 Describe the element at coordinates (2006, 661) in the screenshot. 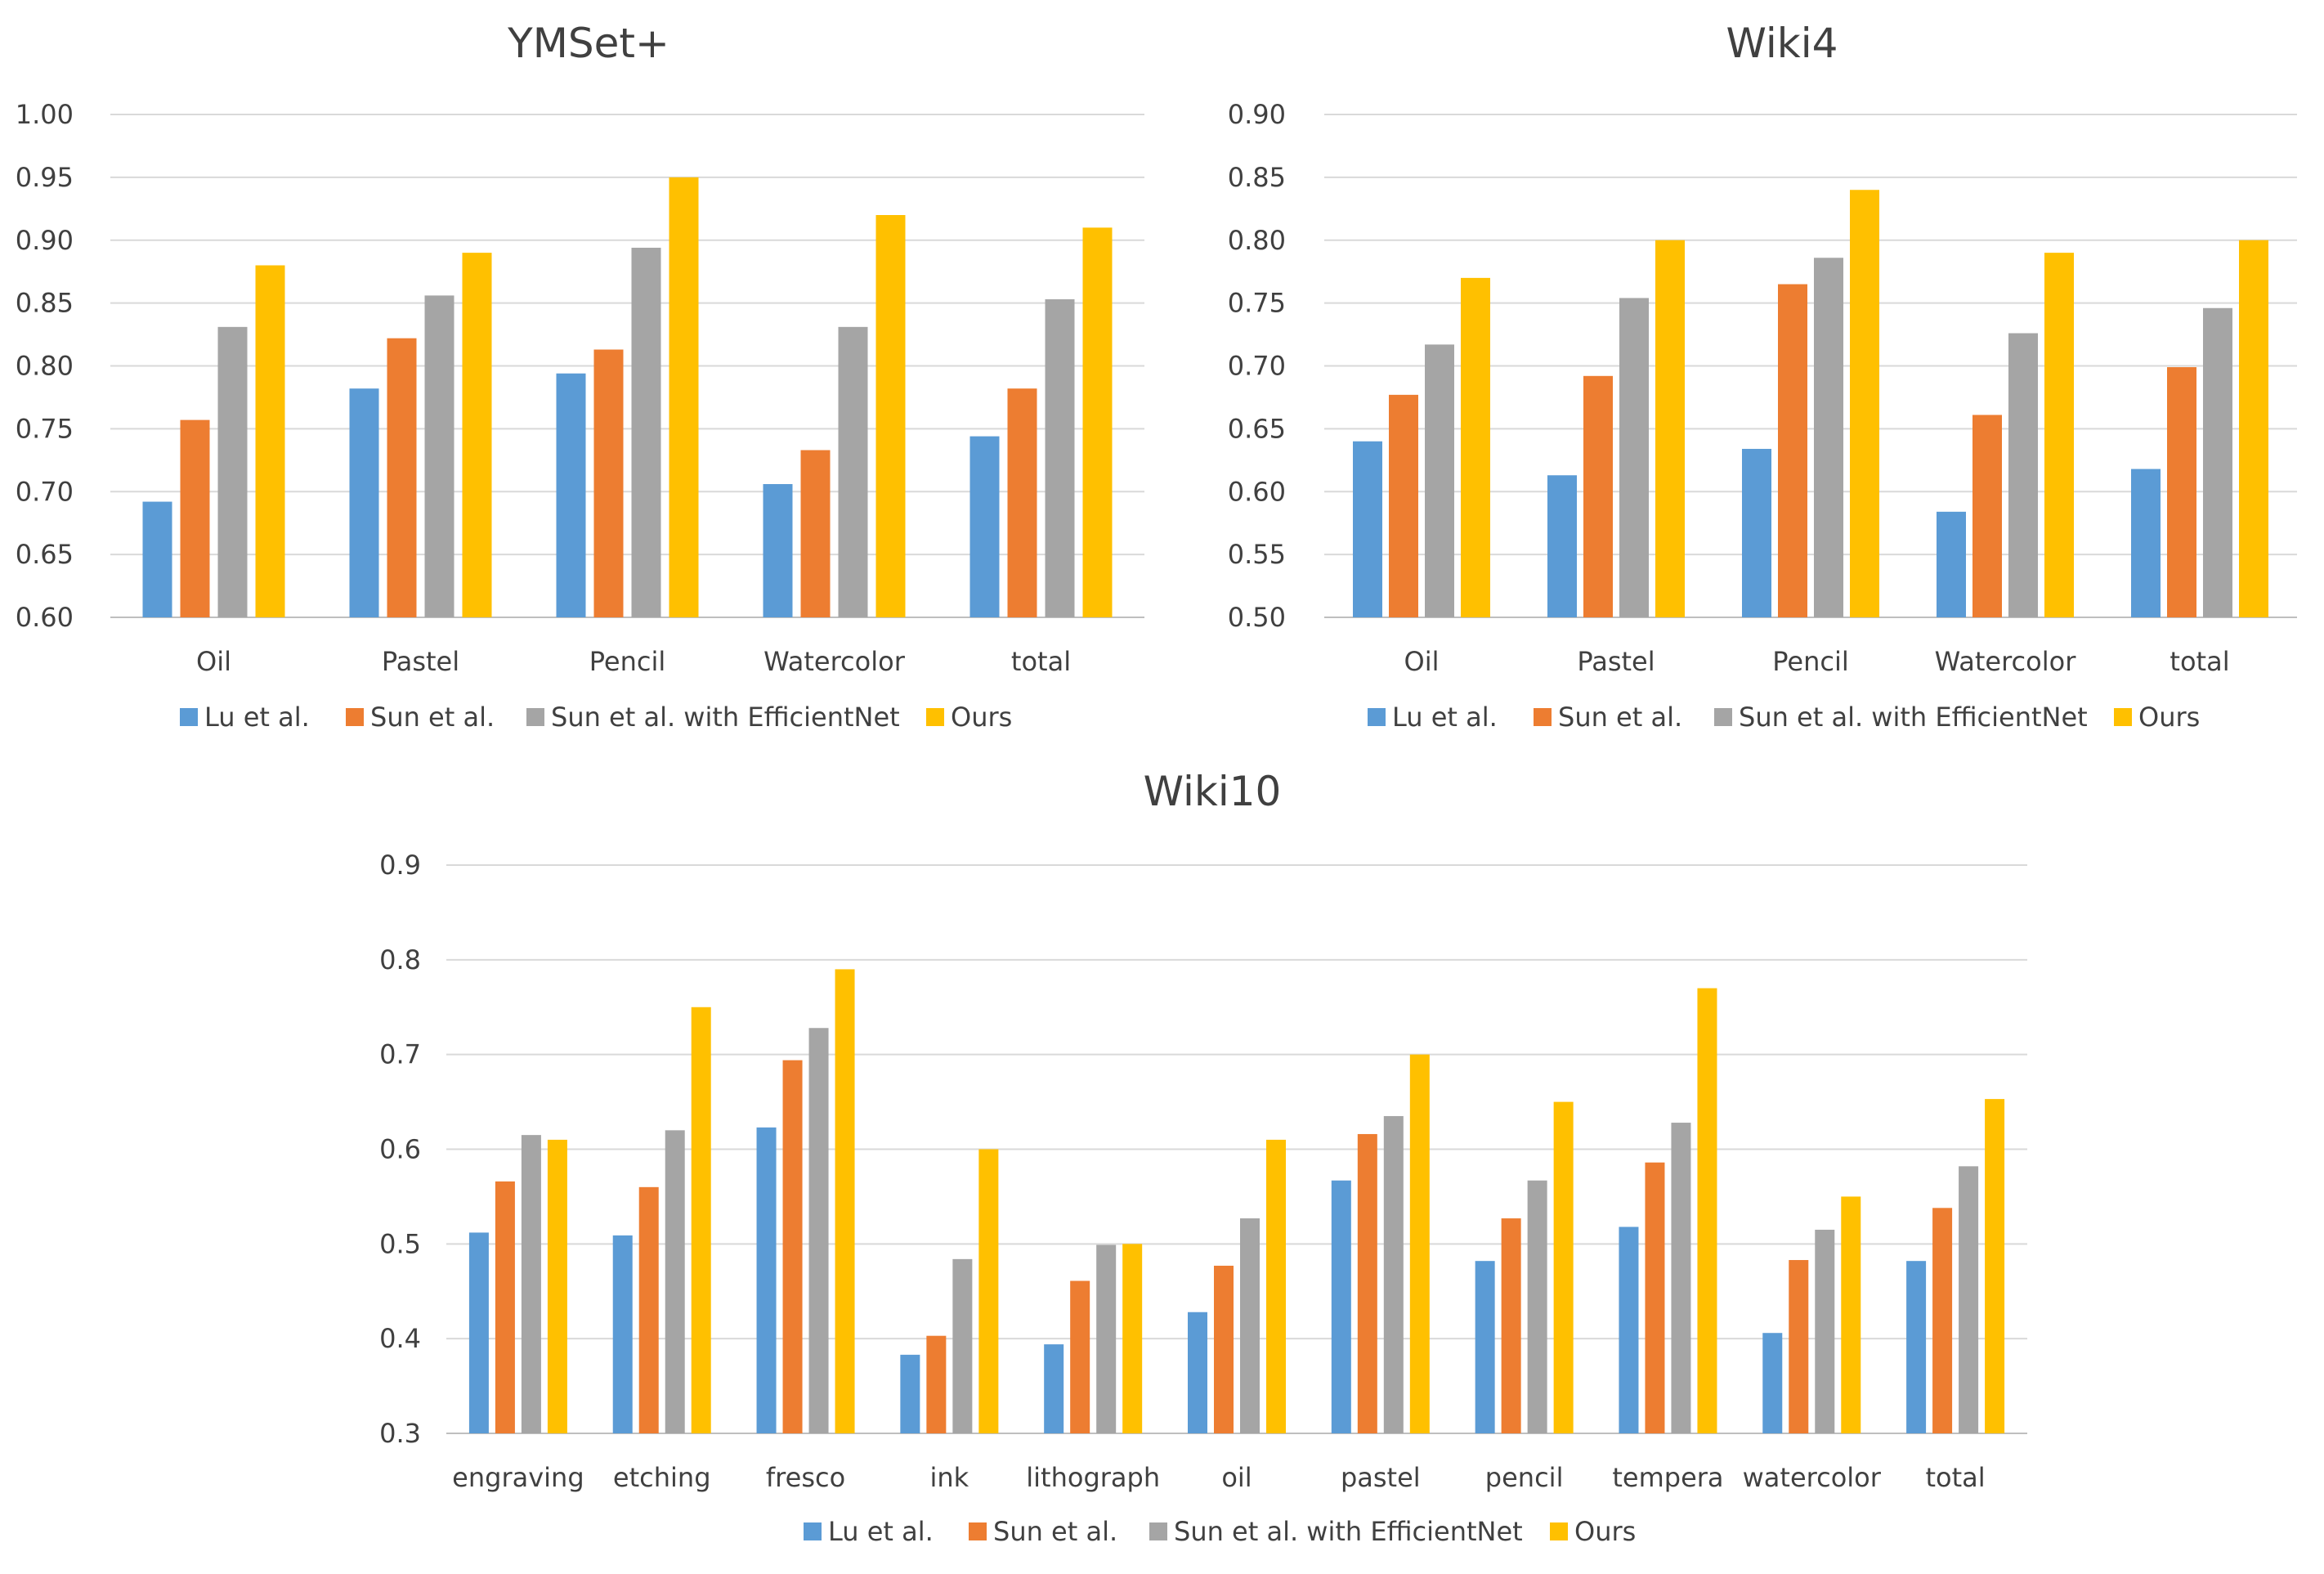

I see `x-tick-label: Watercolor` at that location.